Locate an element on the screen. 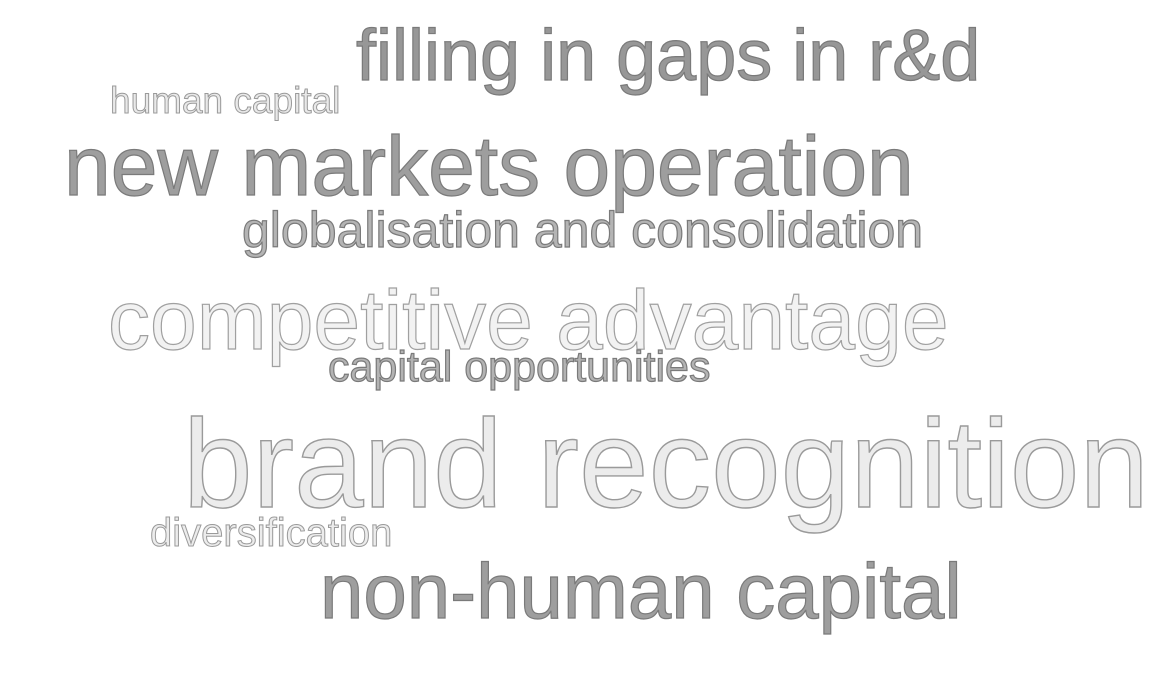 The image size is (1160, 699). word-capital-opportunities: capital opportunities is located at coordinates (519, 367).